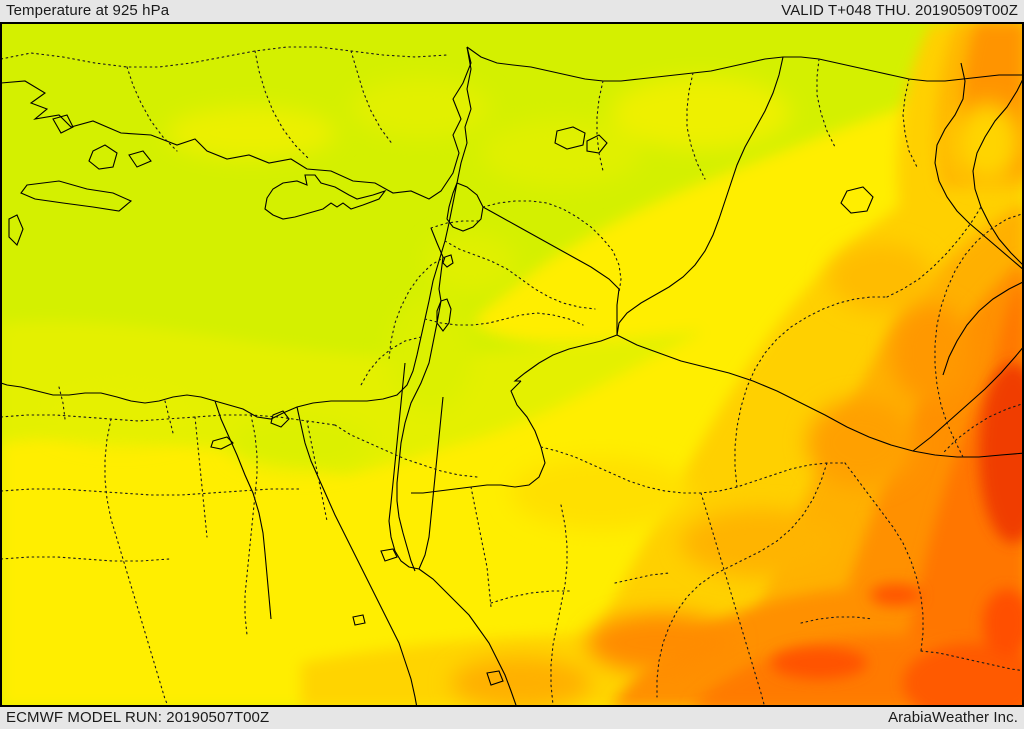 The image size is (1024, 729). Describe the element at coordinates (465, 207) in the screenshot. I see `border-lebanon` at that location.